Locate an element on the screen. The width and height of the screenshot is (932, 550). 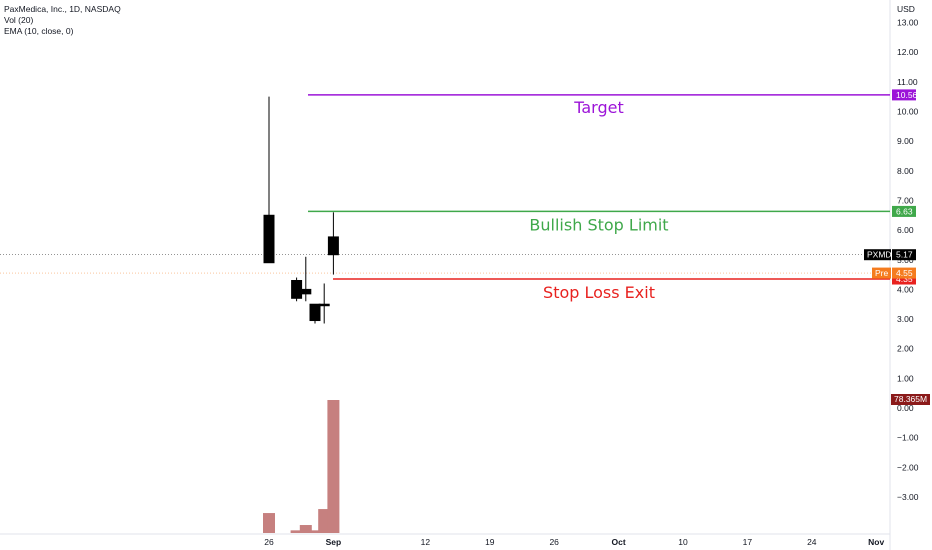
price-tick-label: 1.00 is located at coordinates (905, 378).